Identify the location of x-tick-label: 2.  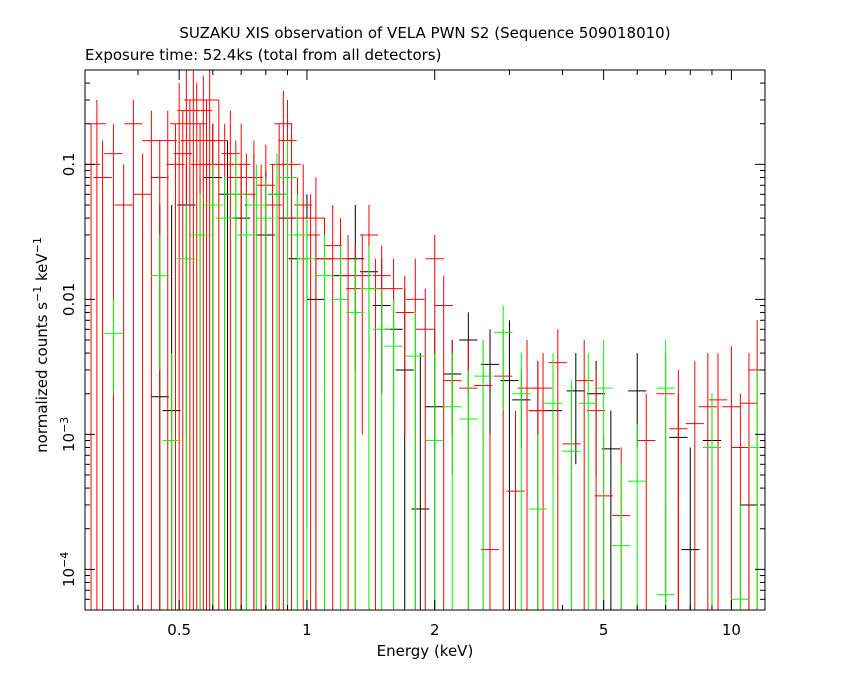
(435, 630).